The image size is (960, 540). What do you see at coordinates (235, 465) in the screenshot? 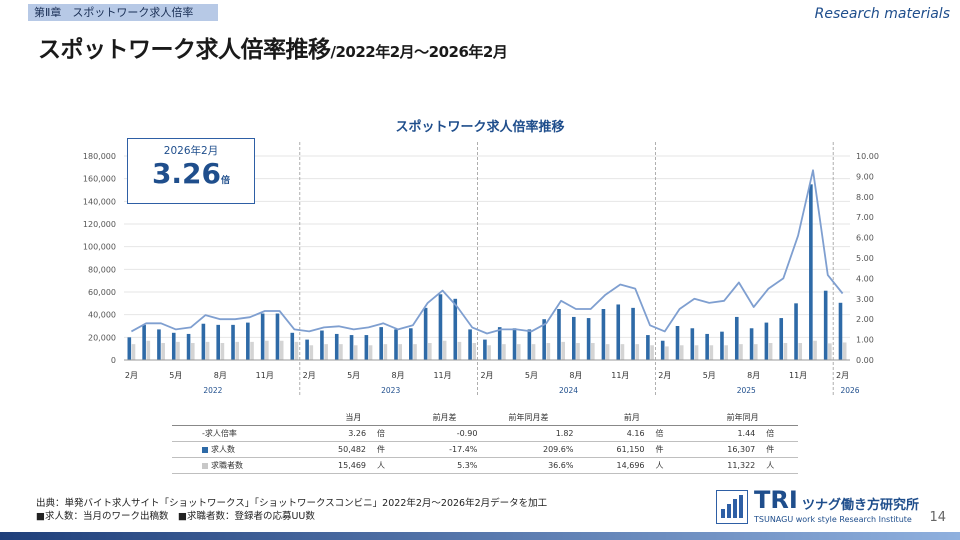
I see `row-label: 求職者数` at bounding box center [235, 465].